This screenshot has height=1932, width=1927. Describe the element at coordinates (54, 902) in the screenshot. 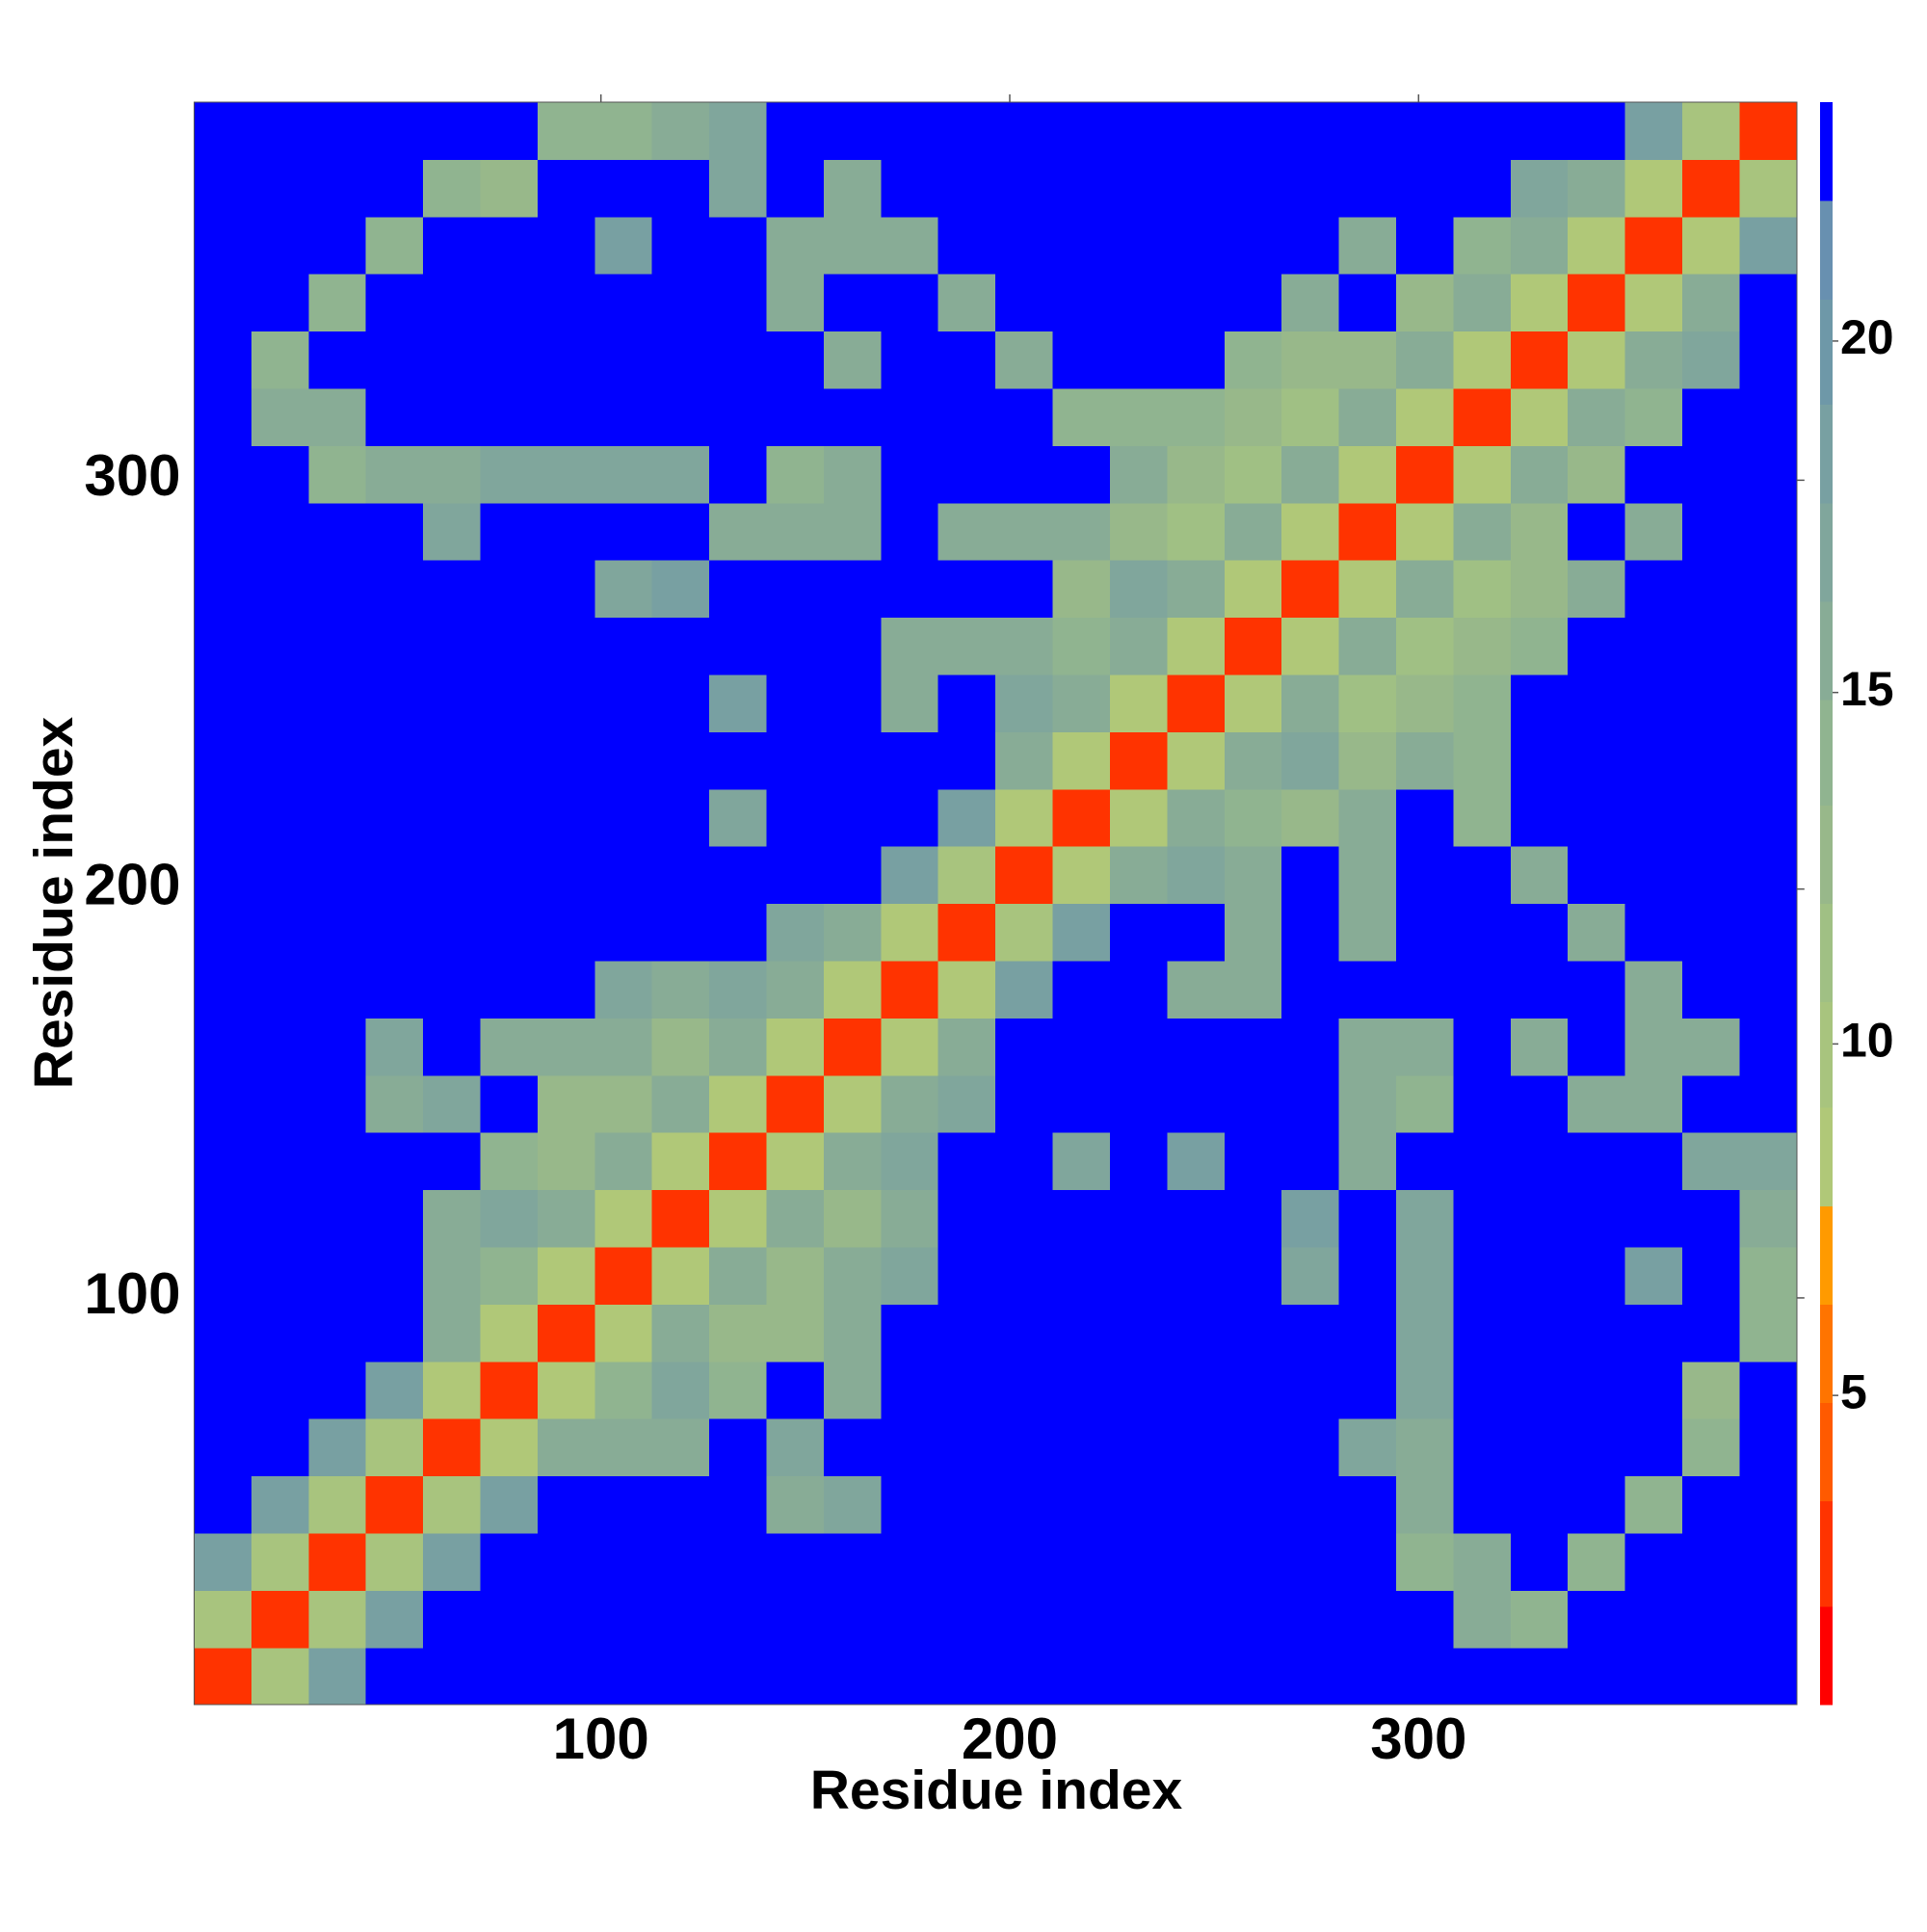

I see `y-axis-title: Residue index` at that location.